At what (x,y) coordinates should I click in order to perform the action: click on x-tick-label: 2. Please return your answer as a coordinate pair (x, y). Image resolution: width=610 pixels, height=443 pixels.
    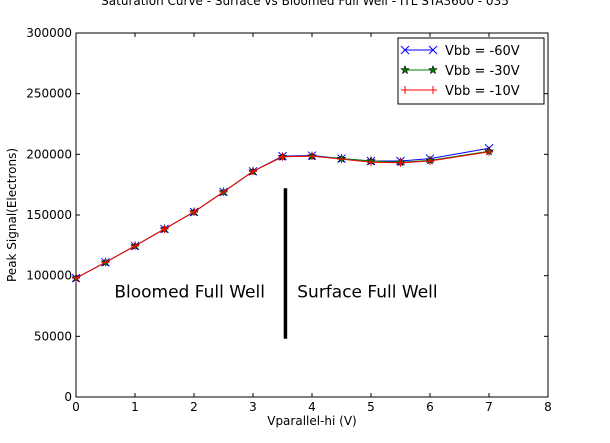
    Looking at the image, I should click on (194, 407).